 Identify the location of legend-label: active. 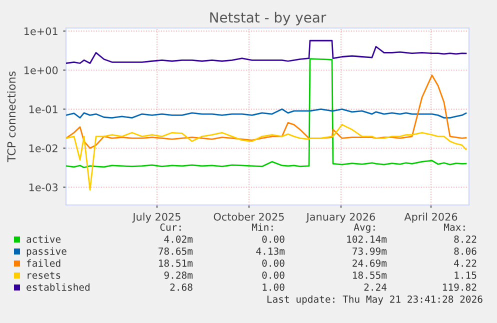
(43, 239).